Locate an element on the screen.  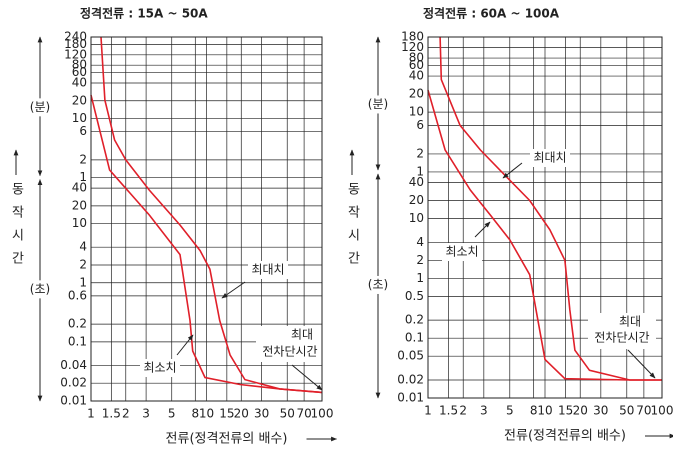
chart-title: 정격전류 : 15A ~ 50A is located at coordinates (144, 13).